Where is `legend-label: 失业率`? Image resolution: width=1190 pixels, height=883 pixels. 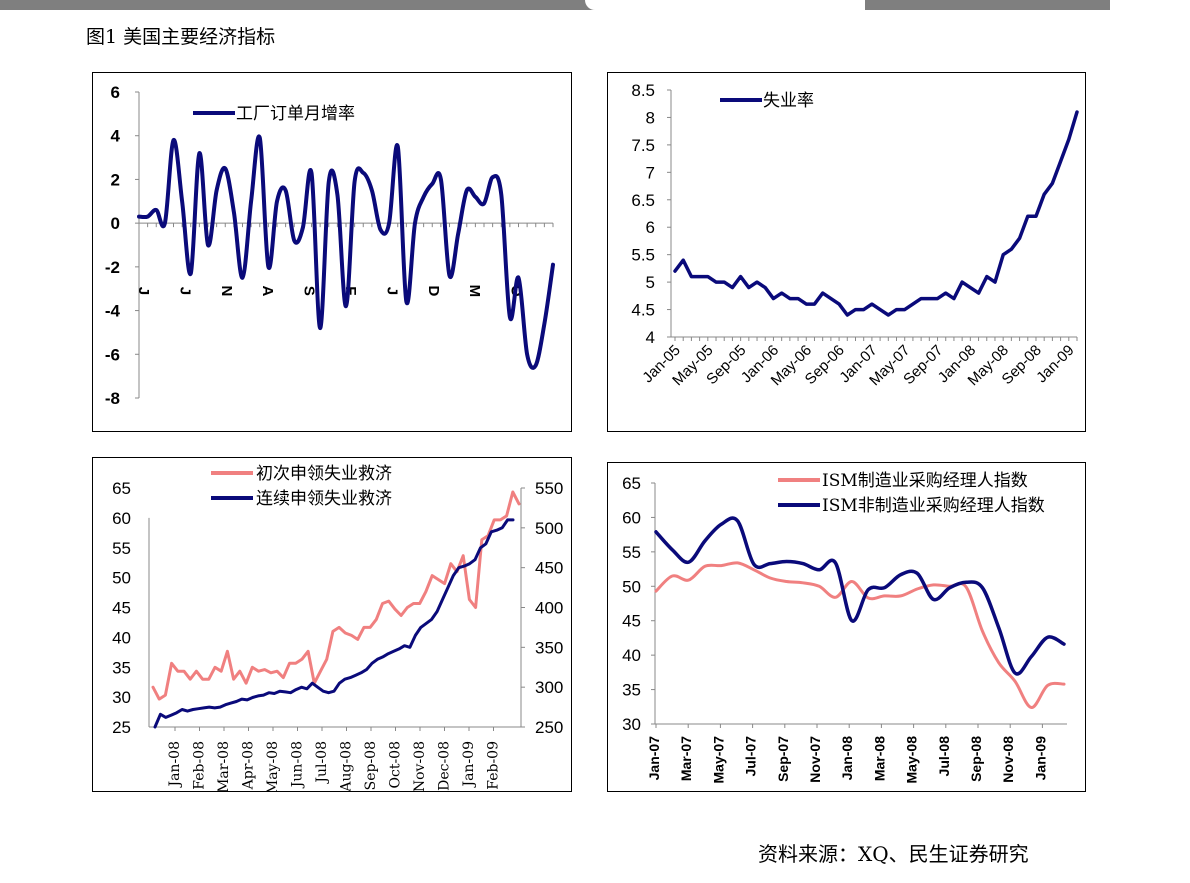
legend-label: 失业率 is located at coordinates (788, 101).